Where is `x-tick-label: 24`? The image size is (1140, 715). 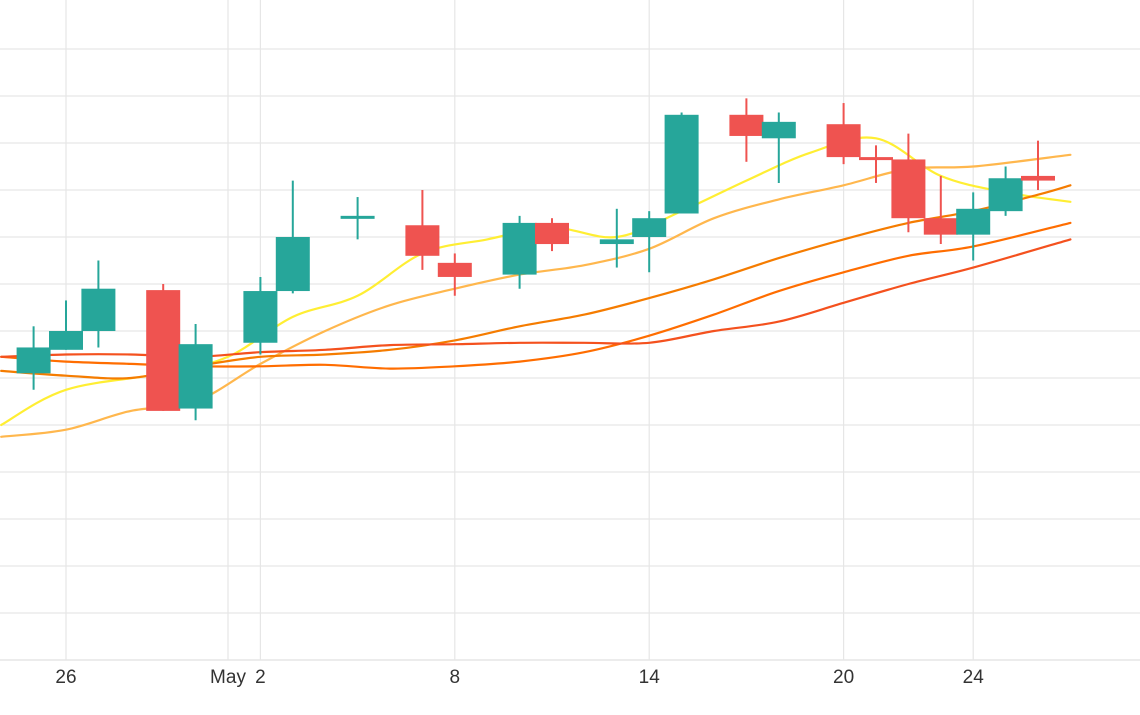
x-tick-label: 24 is located at coordinates (974, 677).